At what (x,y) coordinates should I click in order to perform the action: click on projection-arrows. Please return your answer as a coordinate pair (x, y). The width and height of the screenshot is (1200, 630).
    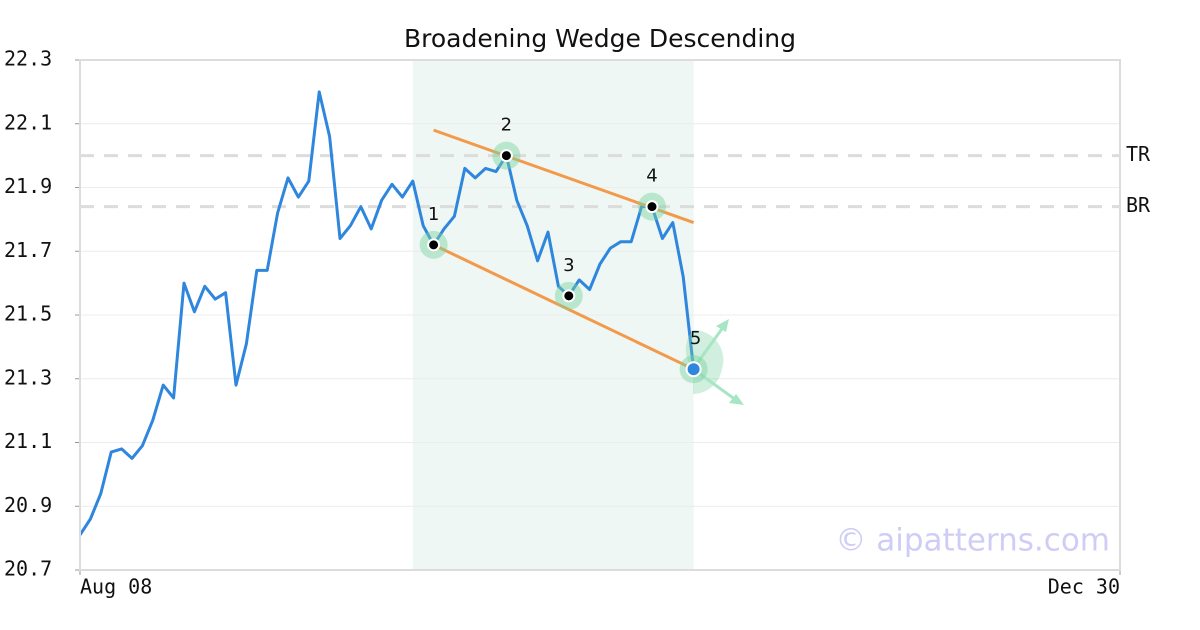
    Looking at the image, I should click on (714, 362).